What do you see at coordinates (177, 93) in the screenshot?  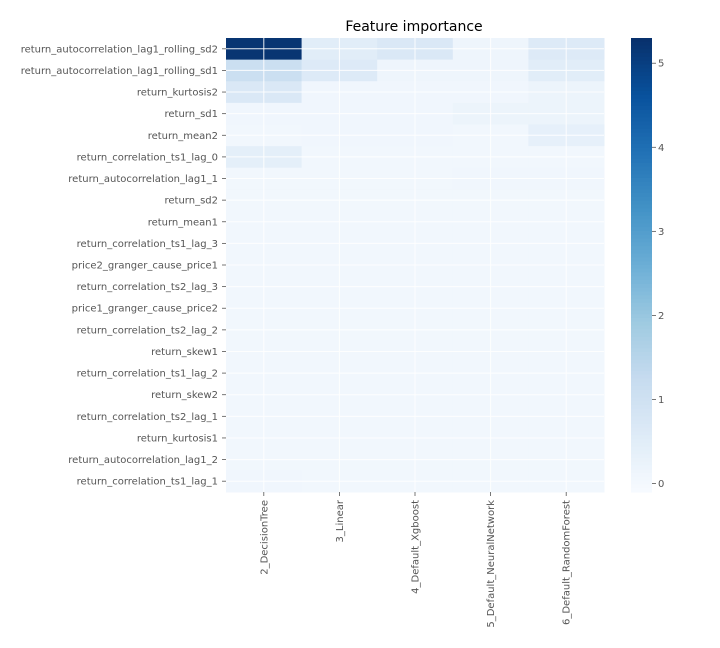 I see `row-label: return_kurtosis2` at bounding box center [177, 93].